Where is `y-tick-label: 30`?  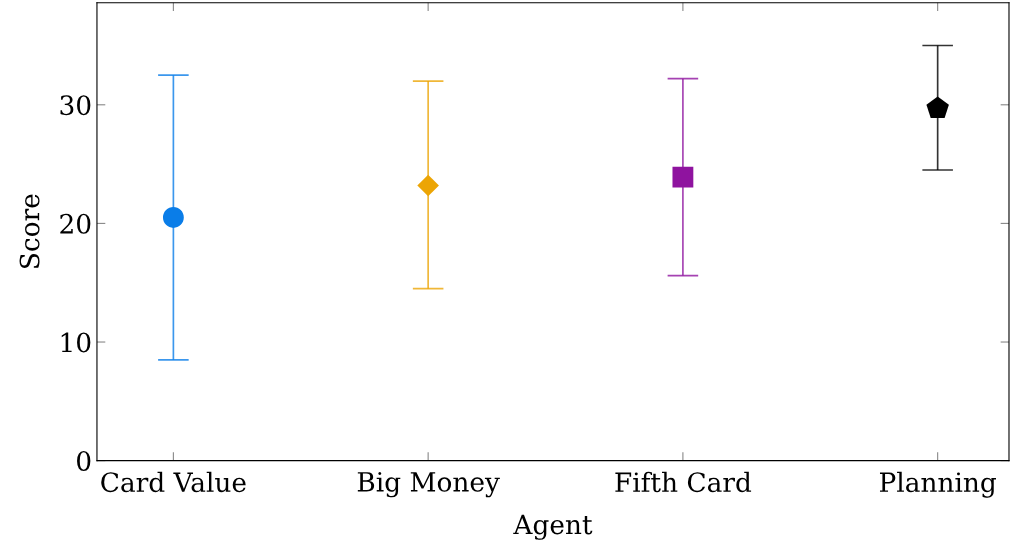 y-tick-label: 30 is located at coordinates (75, 105).